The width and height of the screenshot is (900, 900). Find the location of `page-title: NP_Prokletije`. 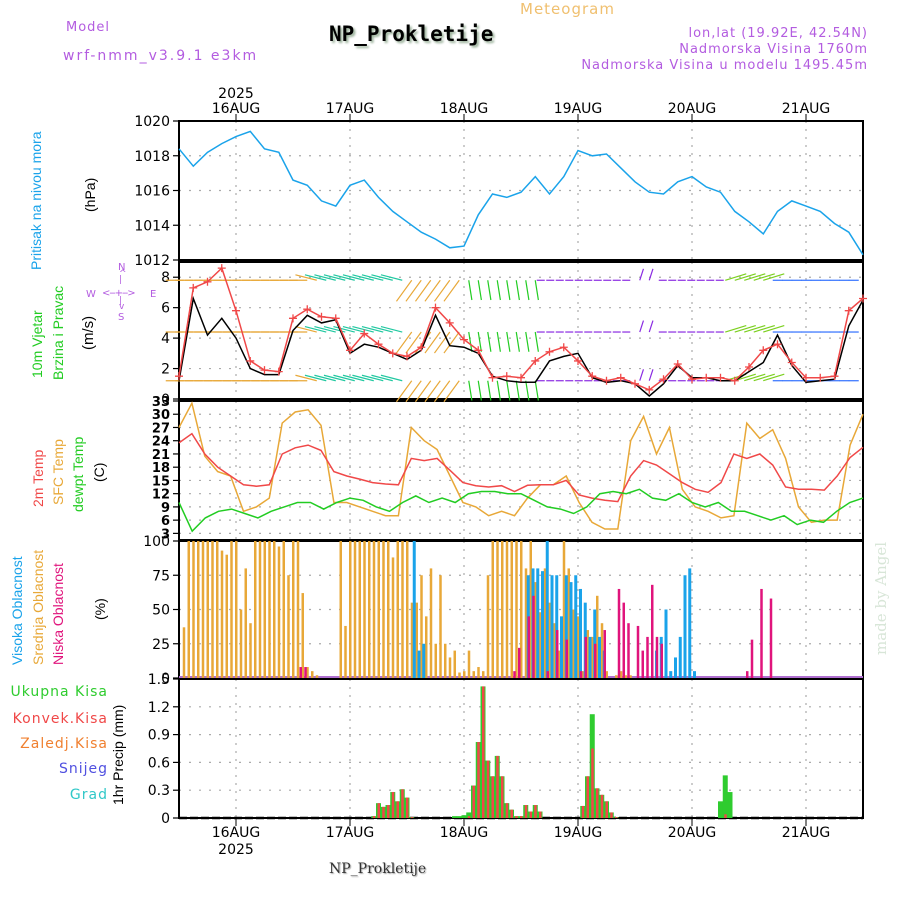

page-title: NP_Prokletije is located at coordinates (411, 34).